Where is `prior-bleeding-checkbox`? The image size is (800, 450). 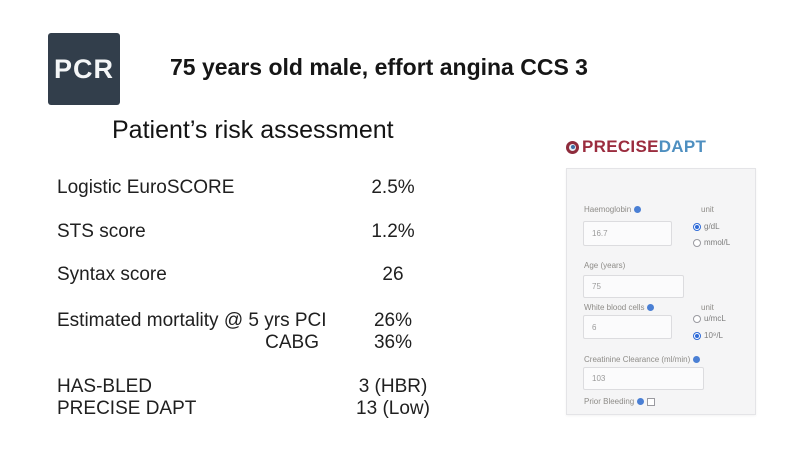 prior-bleeding-checkbox is located at coordinates (651, 401).